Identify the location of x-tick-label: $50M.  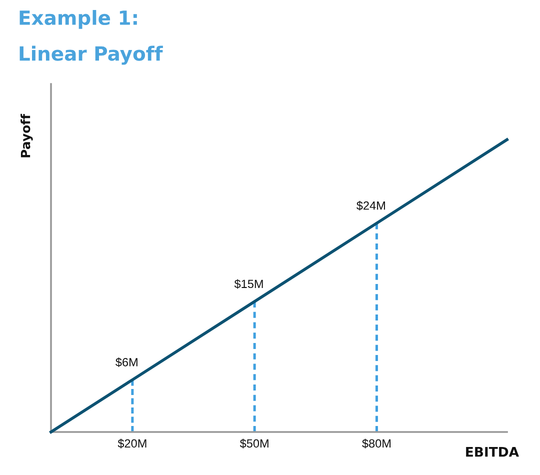
(254, 443).